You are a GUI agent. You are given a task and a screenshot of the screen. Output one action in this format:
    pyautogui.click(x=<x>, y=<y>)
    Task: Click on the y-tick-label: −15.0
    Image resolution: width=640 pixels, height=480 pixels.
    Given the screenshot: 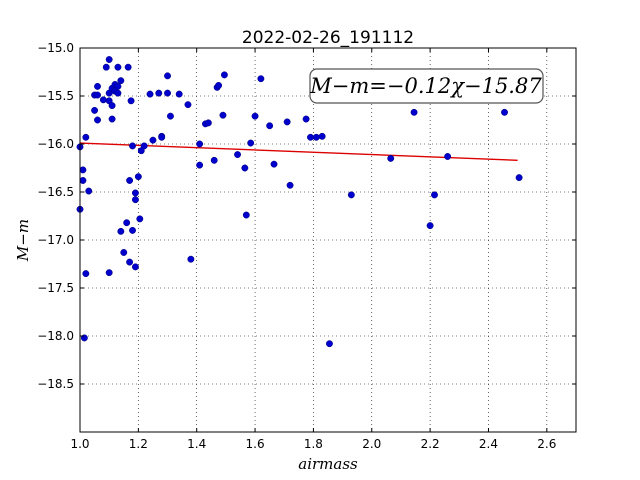 What is the action you would take?
    pyautogui.click(x=55, y=48)
    